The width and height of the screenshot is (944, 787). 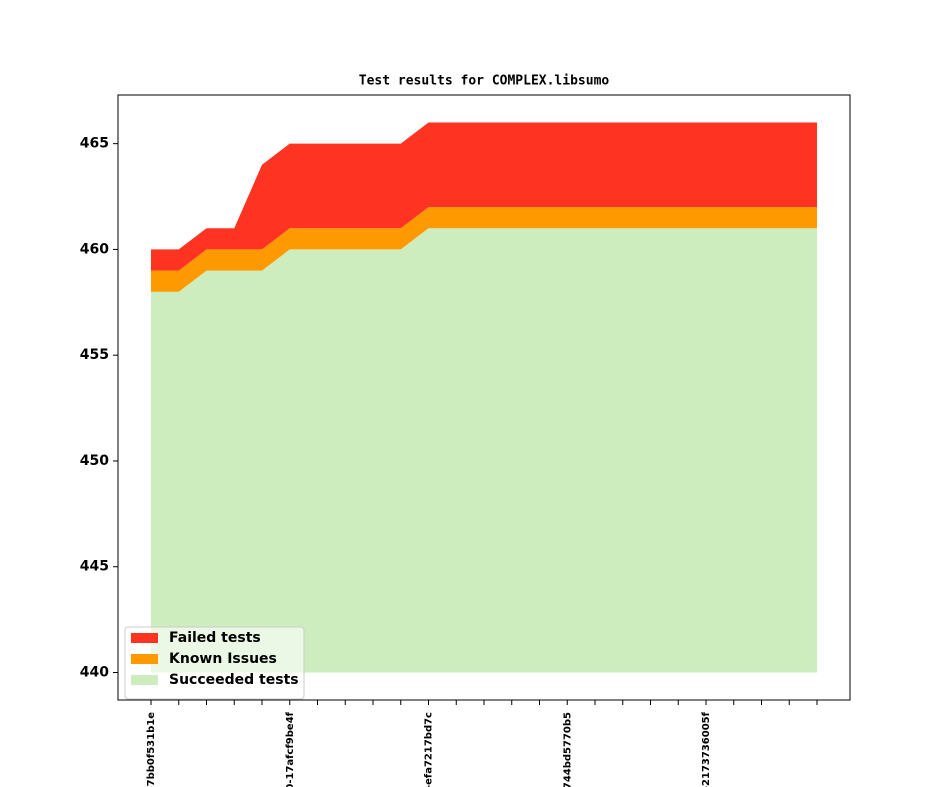 What do you see at coordinates (94, 673) in the screenshot?
I see `y-tick-label: 440` at bounding box center [94, 673].